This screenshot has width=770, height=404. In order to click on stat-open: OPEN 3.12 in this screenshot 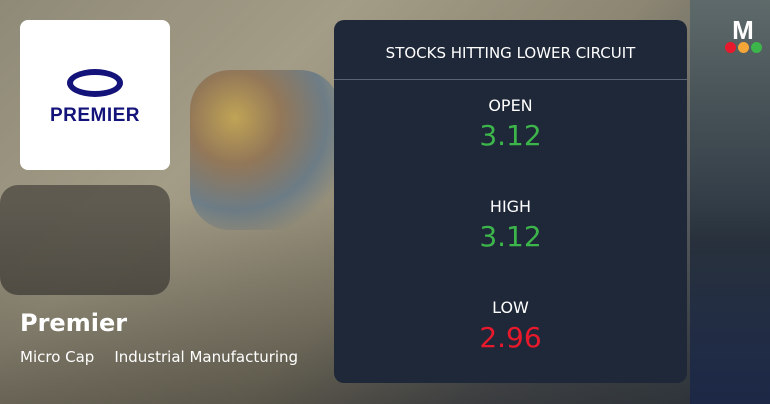, I will do `click(510, 130)`.